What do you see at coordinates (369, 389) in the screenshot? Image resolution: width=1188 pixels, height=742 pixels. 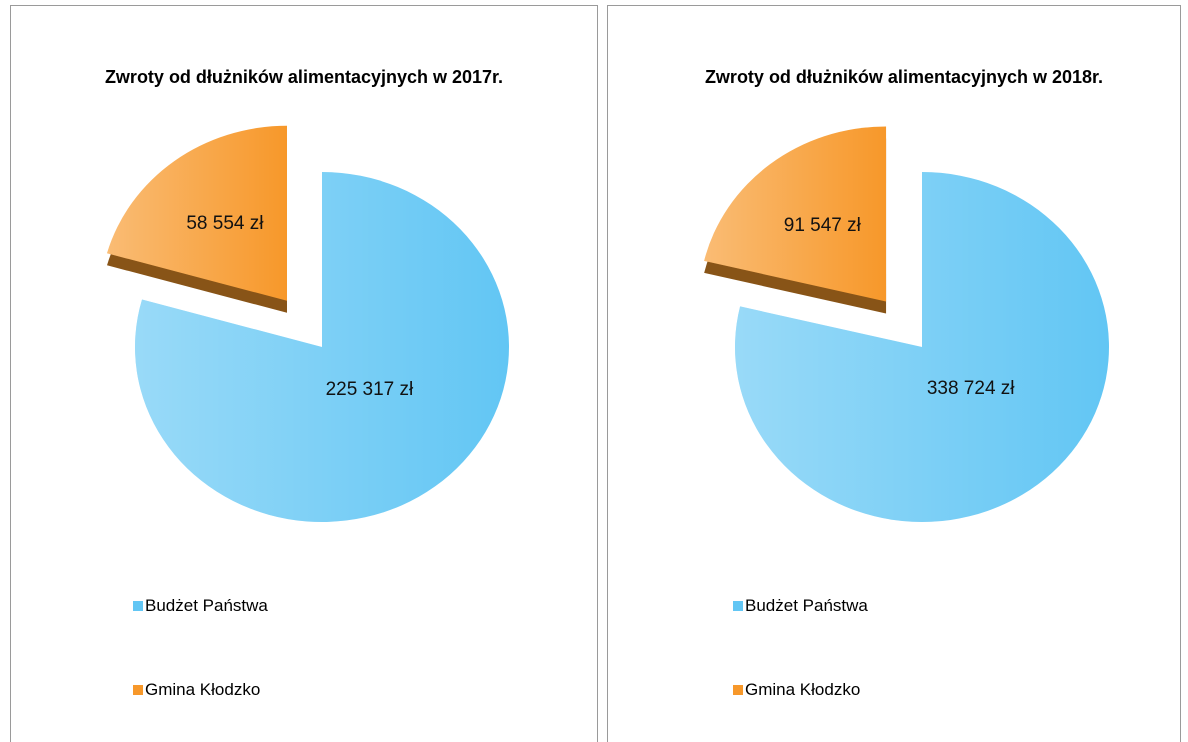 I see `data-label: 225 317 zł` at bounding box center [369, 389].